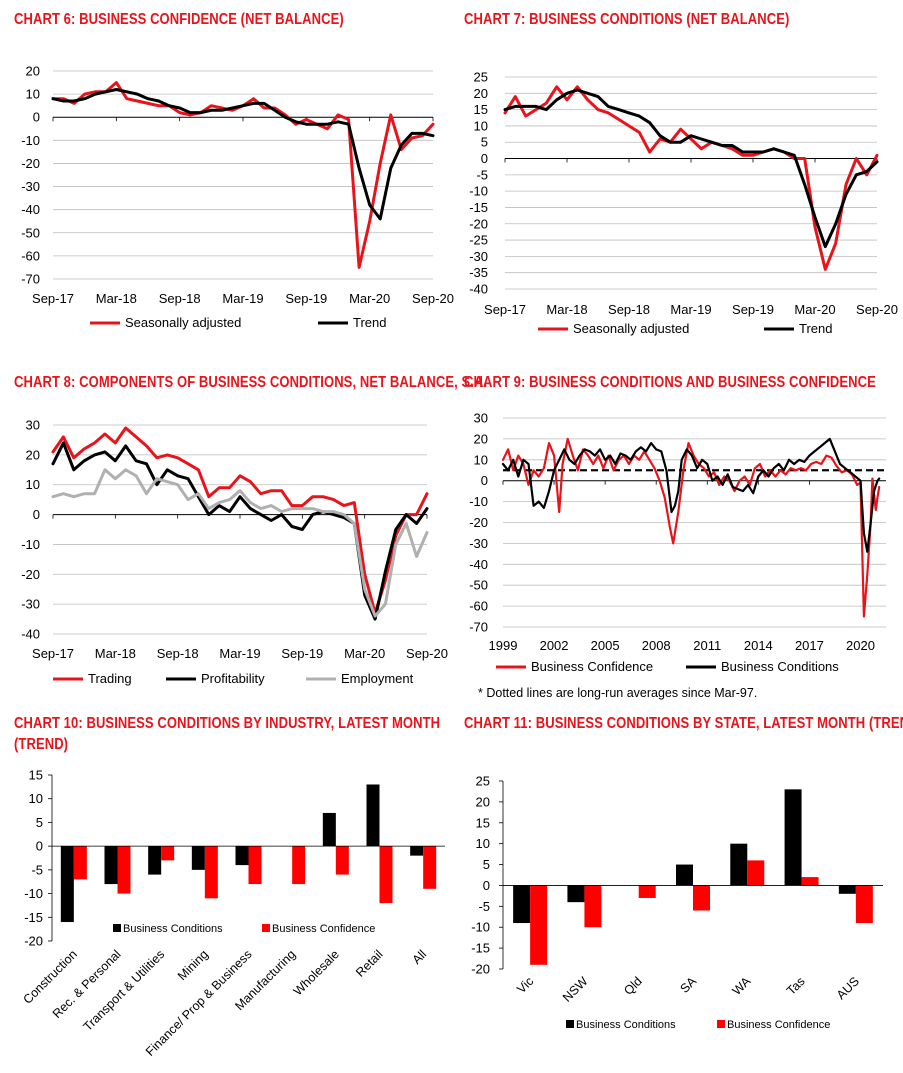  I want to click on c9-ytick-label: 20, so click(481, 438).